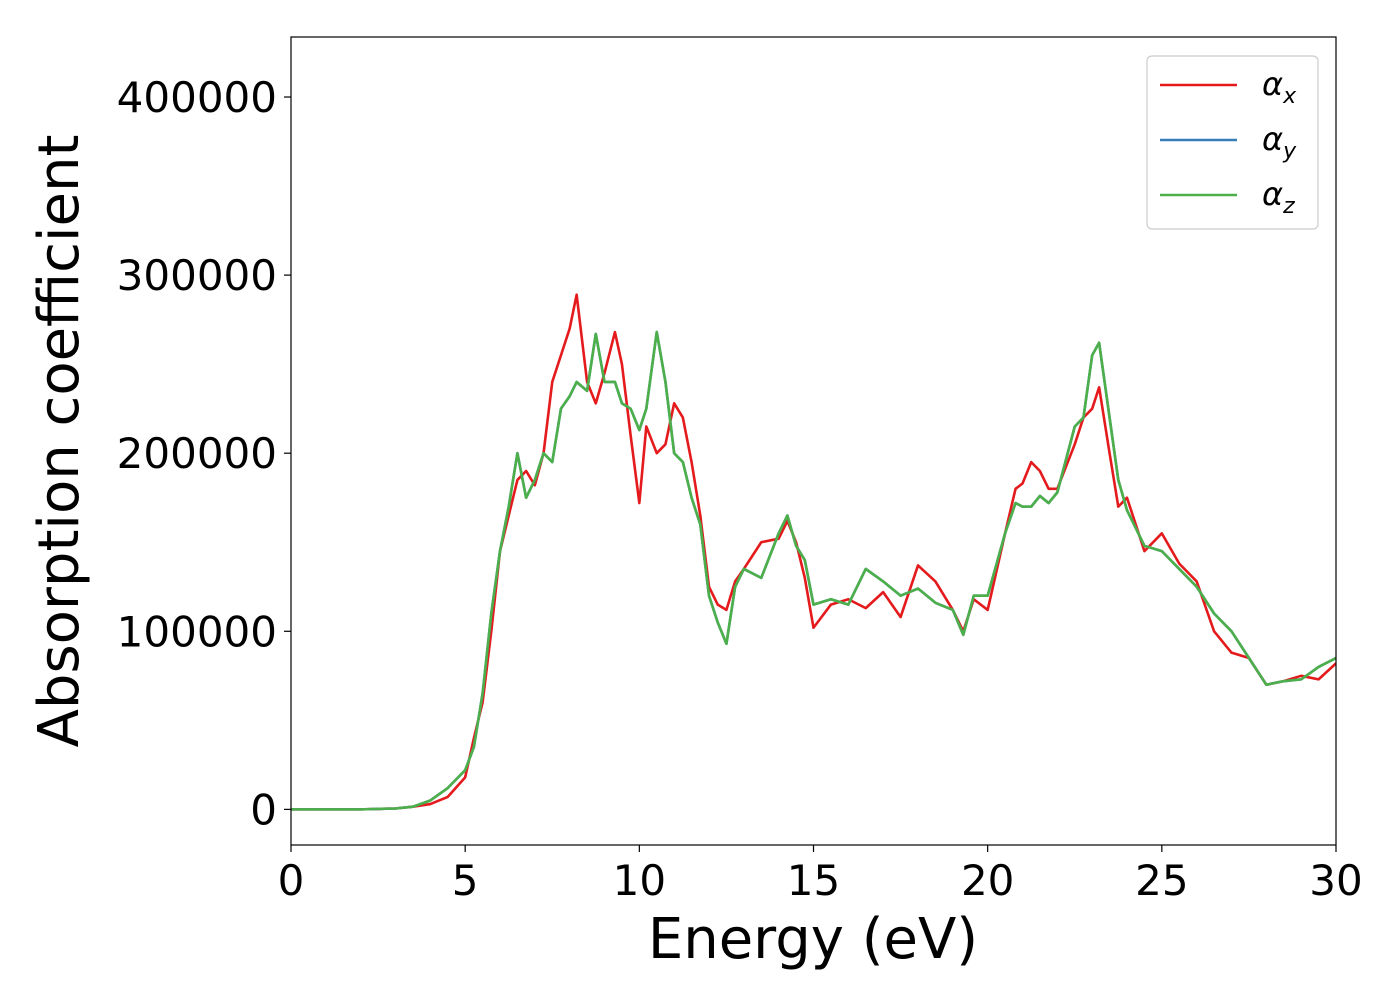 This screenshot has height=1000, width=1400. Describe the element at coordinates (987, 880) in the screenshot. I see `x-tick-label: 20` at that location.